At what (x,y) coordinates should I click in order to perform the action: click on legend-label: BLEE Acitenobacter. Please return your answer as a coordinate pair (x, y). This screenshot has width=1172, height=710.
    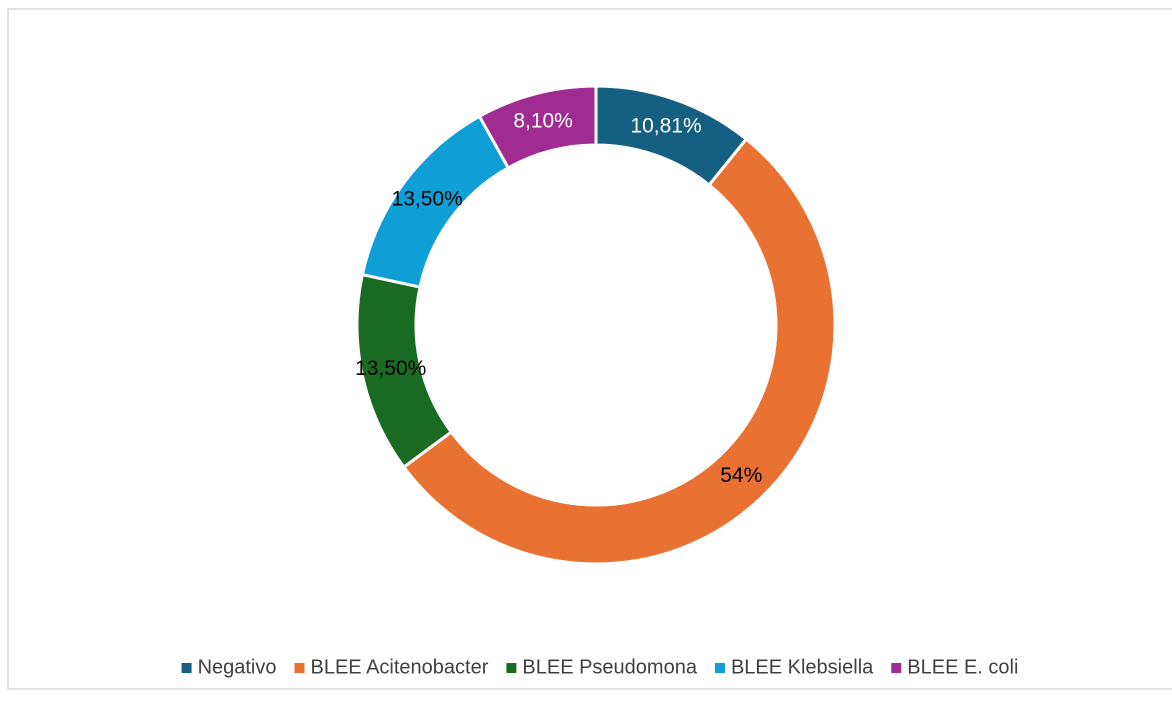
    Looking at the image, I should click on (400, 667).